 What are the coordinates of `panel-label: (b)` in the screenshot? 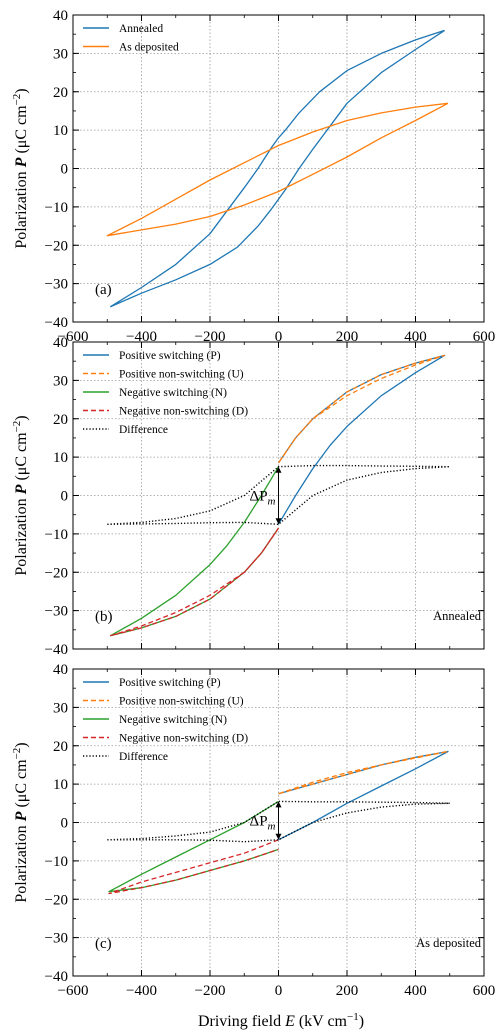 It's located at (104, 617).